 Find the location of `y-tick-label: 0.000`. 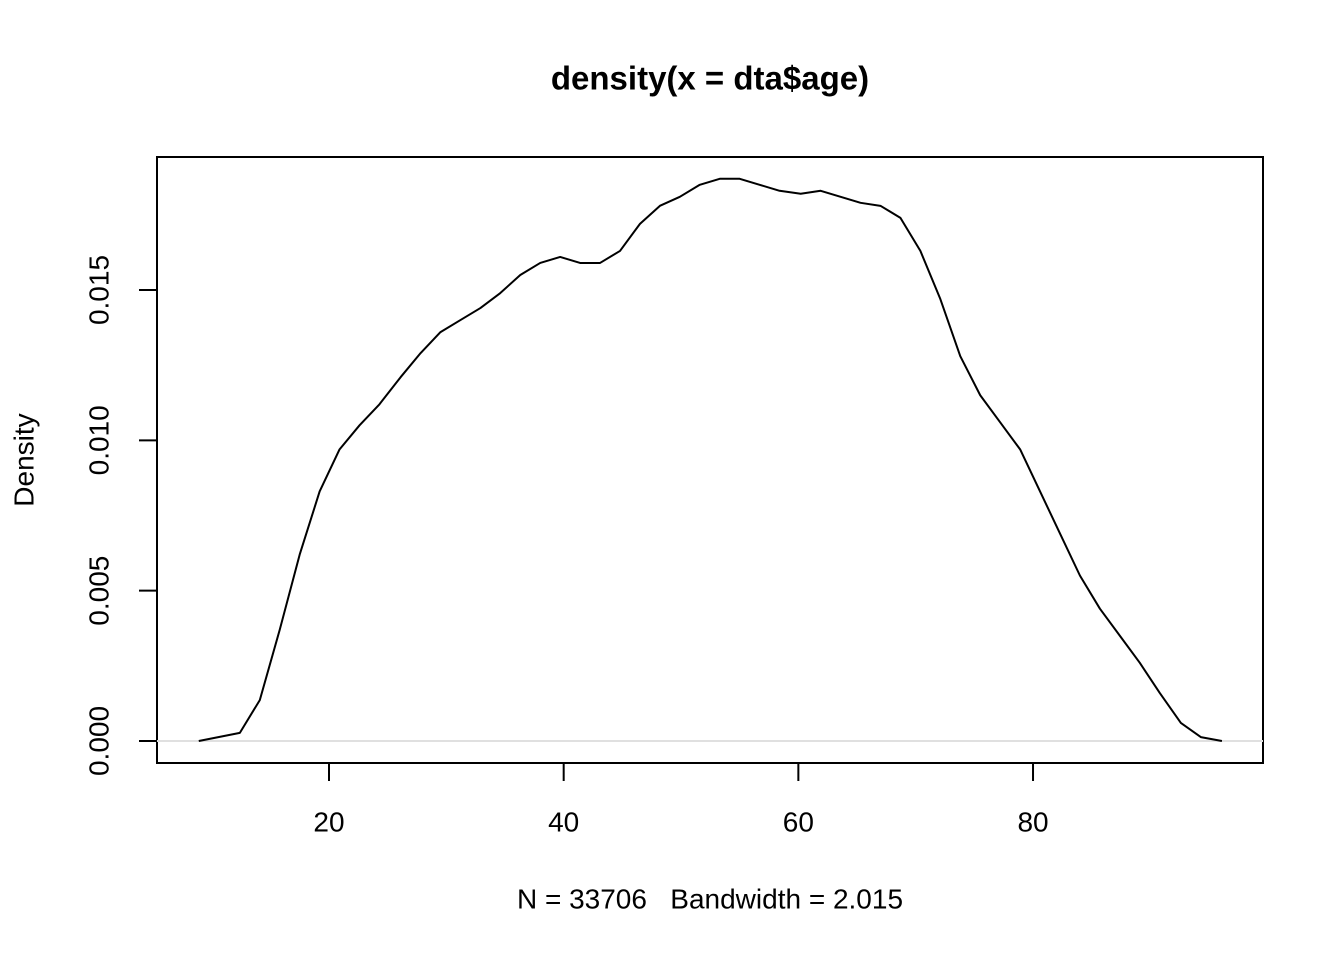

y-tick-label: 0.000 is located at coordinates (98, 741).